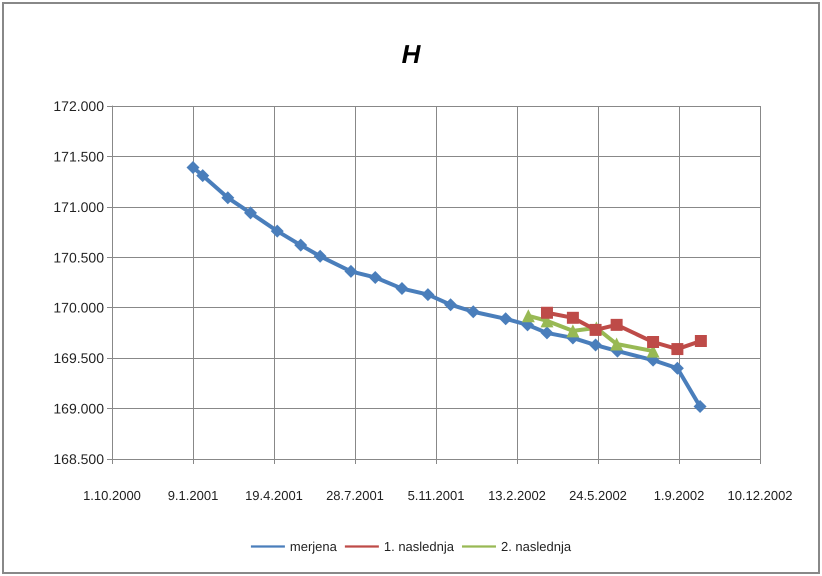 The image size is (822, 576). Describe the element at coordinates (536, 546) in the screenshot. I see `legend-label: 2. naslednja` at that location.